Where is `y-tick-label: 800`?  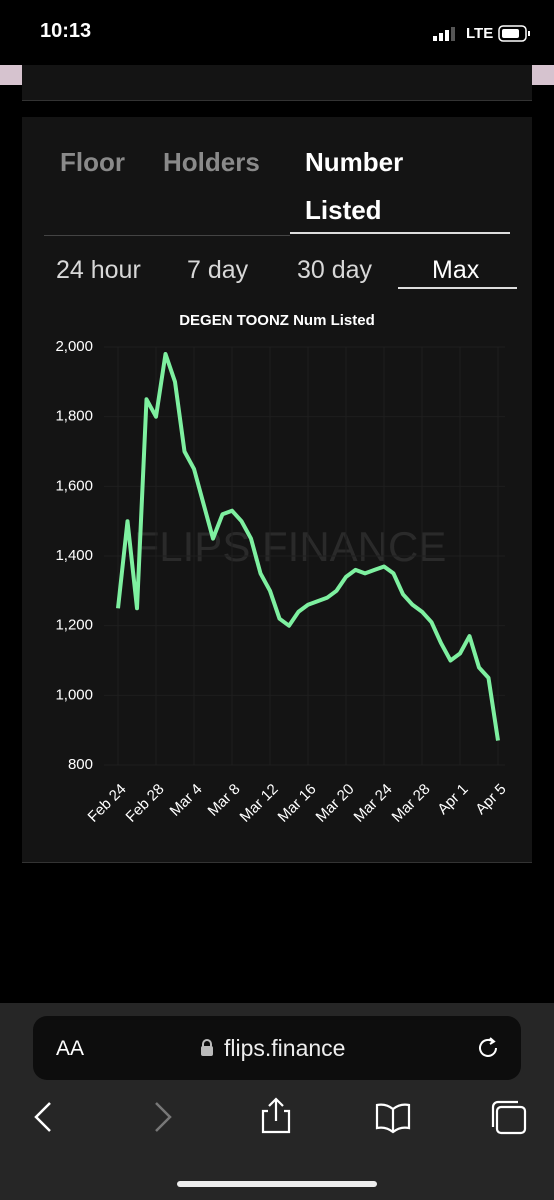 y-tick-label: 800 is located at coordinates (80, 764).